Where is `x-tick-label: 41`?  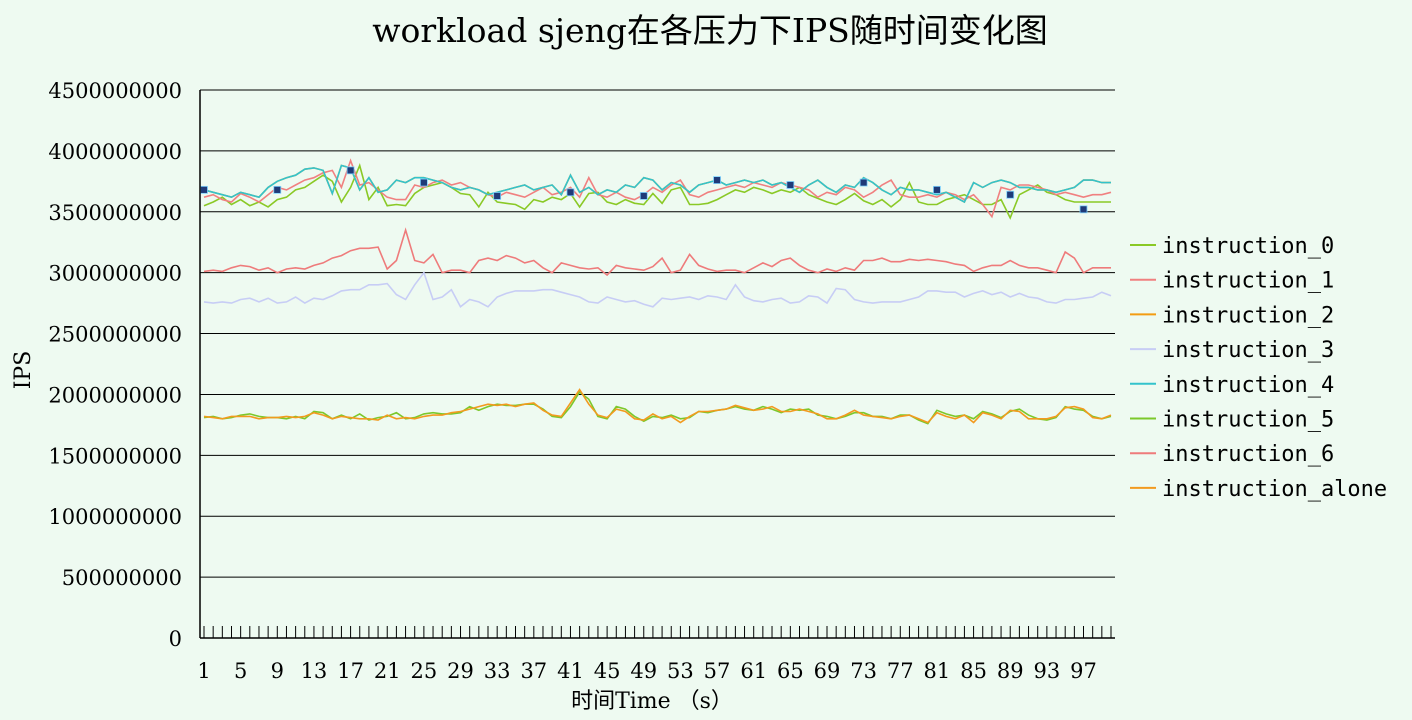
x-tick-label: 41 is located at coordinates (570, 671).